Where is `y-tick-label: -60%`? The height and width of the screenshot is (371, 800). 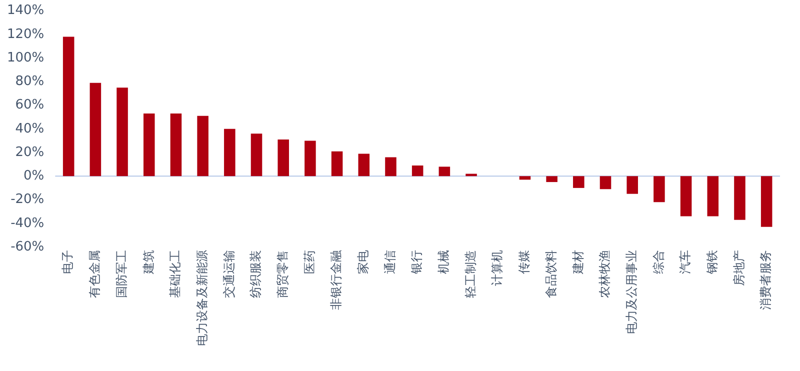
y-tick-label: -60% is located at coordinates (27, 246).